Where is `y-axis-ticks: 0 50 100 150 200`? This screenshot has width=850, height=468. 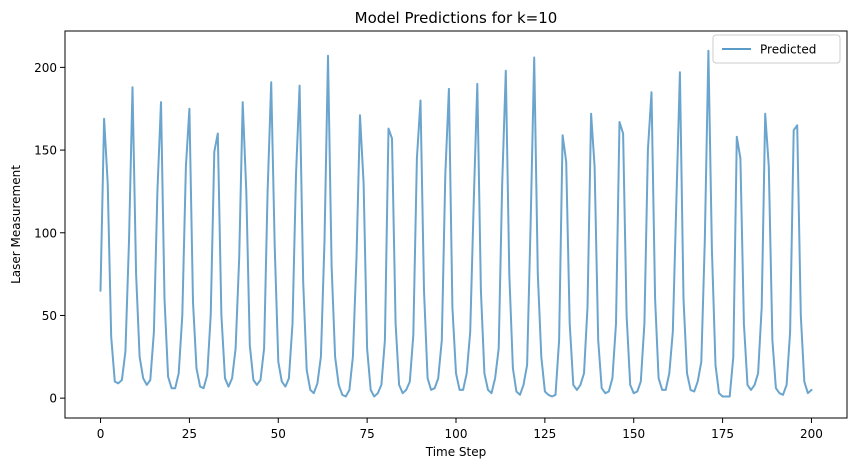 y-axis-ticks: 0 50 100 150 200 is located at coordinates (49, 233).